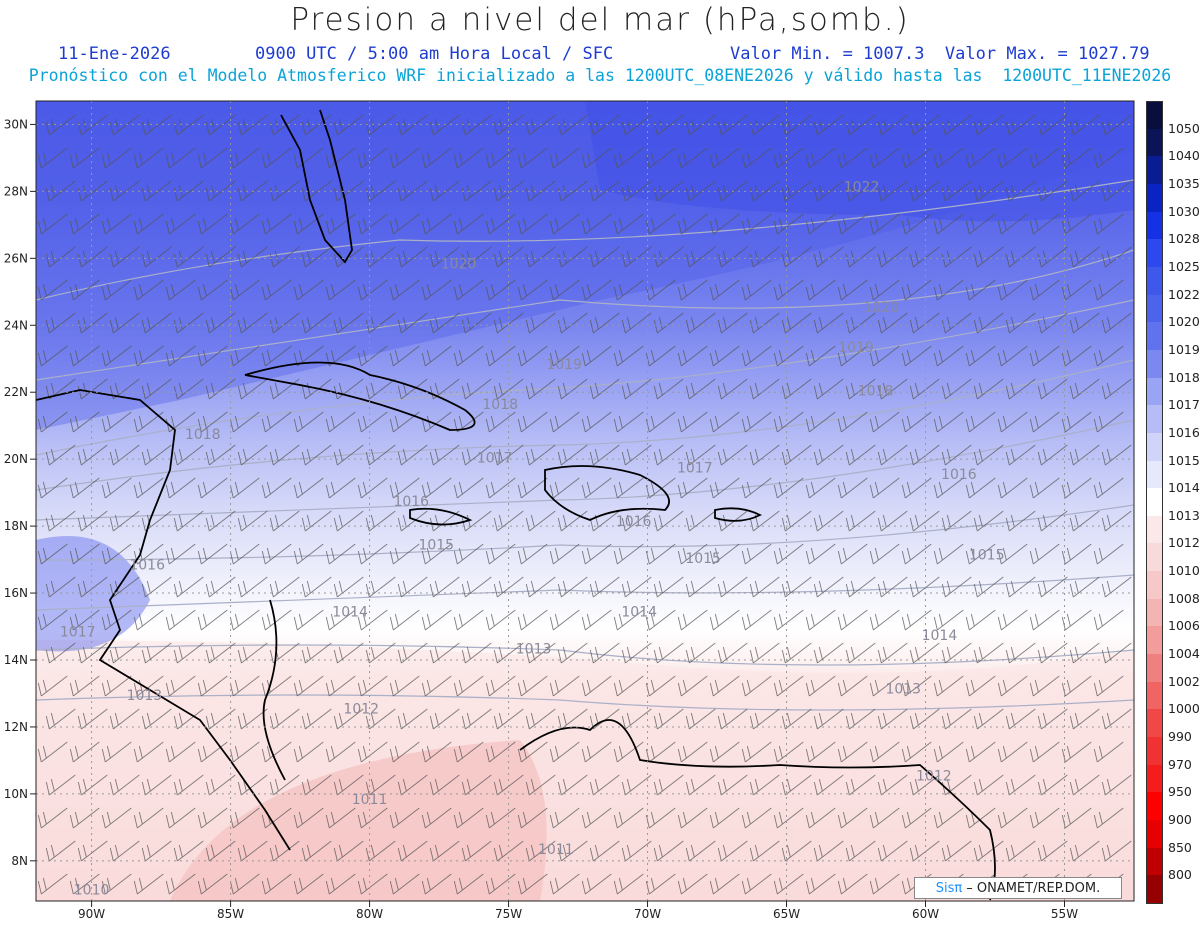  What do you see at coordinates (16, 258) in the screenshot?
I see `lat-tick-label: 26N` at bounding box center [16, 258].